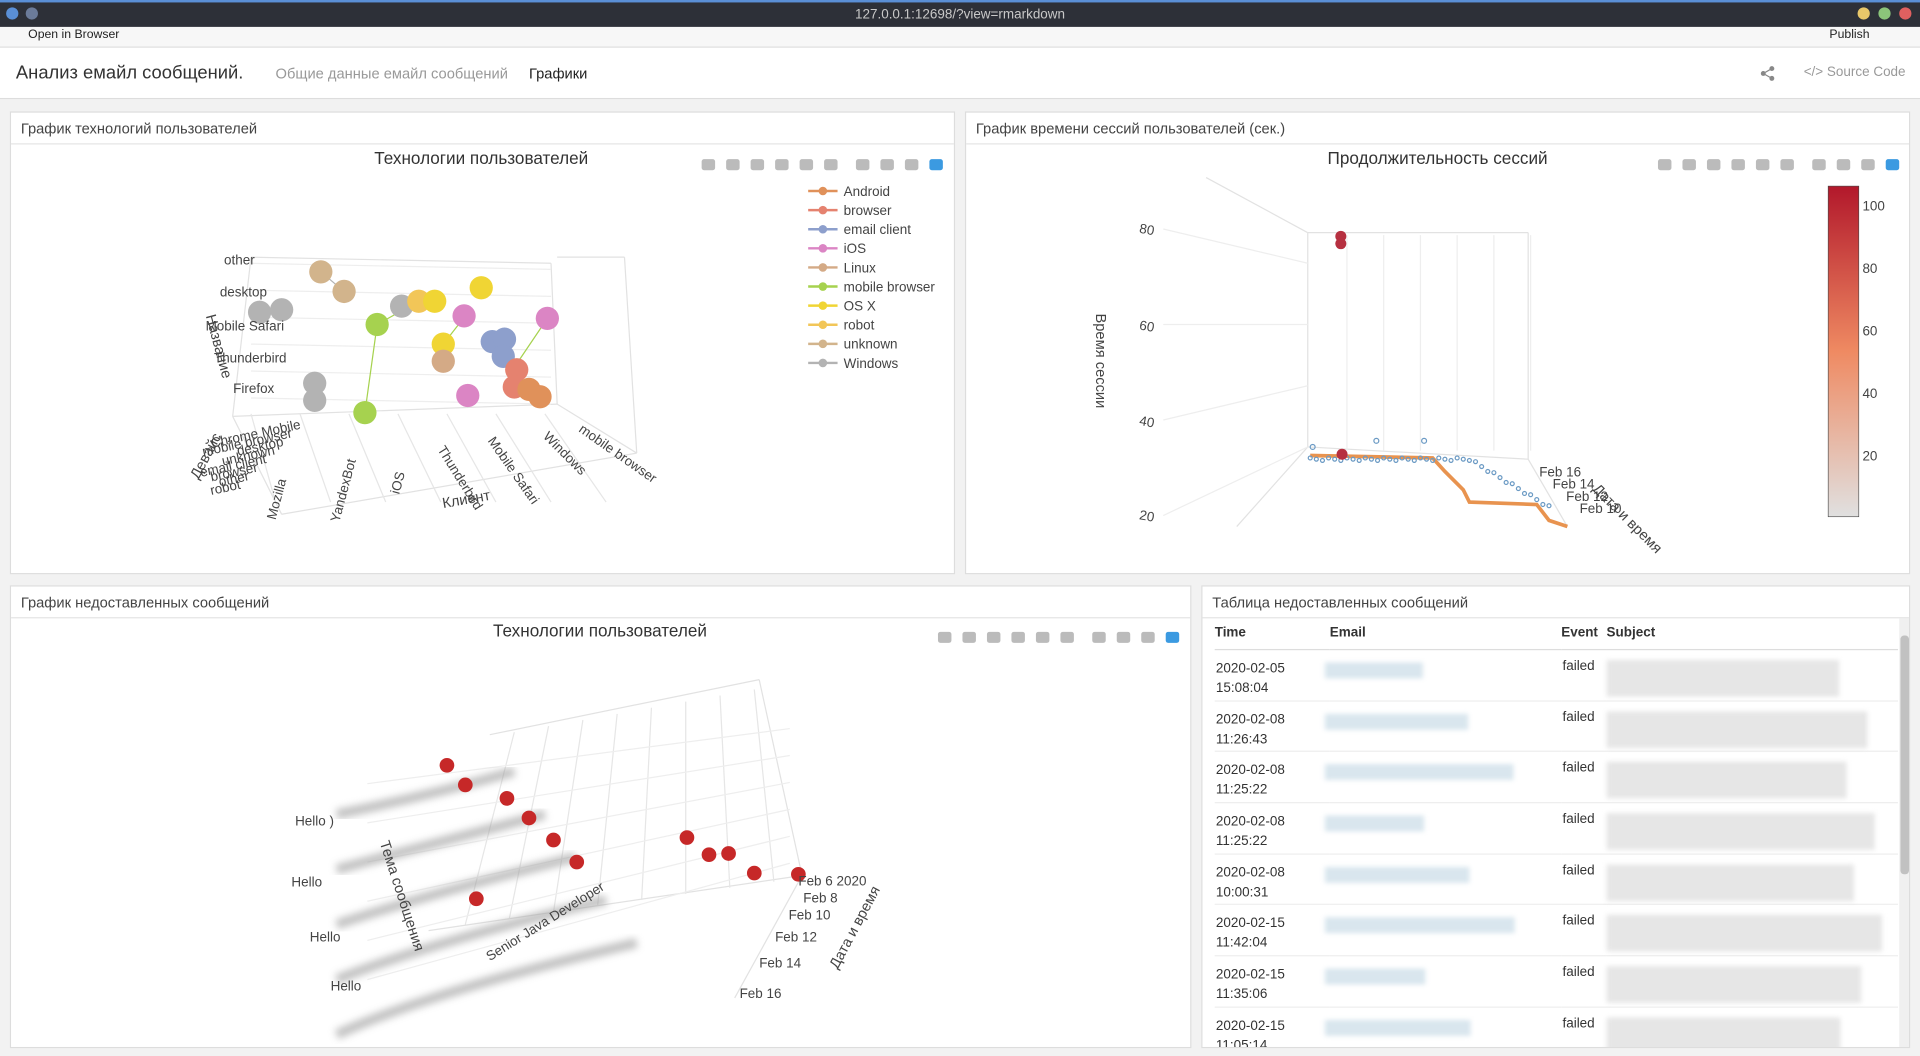  I want to click on cell-time: 2020-02-08 11:26:43, so click(1272, 726).